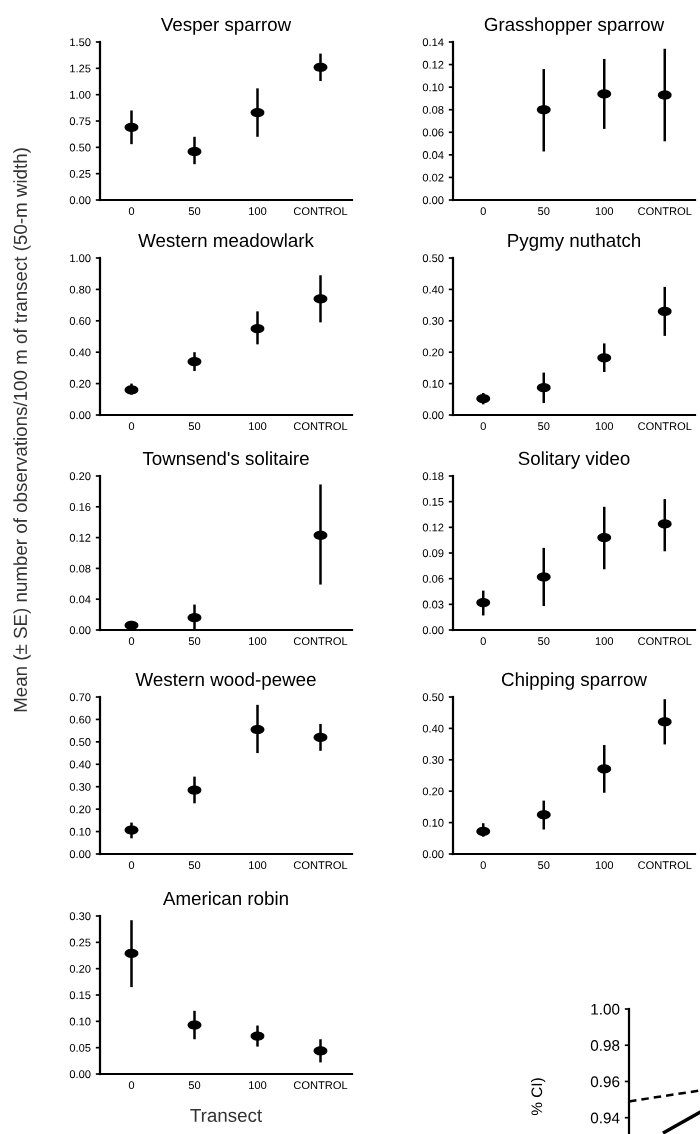  What do you see at coordinates (574, 242) in the screenshot?
I see `chart-title: Pygmy nuthatch` at bounding box center [574, 242].